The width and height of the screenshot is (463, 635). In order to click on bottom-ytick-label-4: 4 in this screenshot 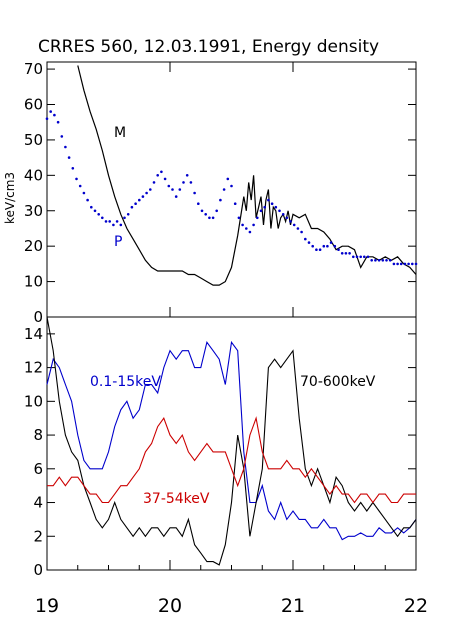, I will do `click(38, 503)`.